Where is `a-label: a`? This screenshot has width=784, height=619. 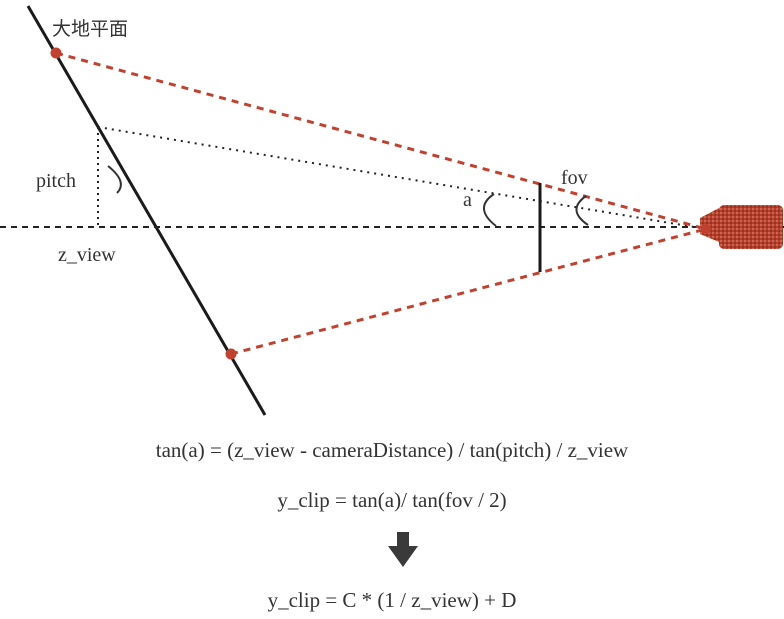 a-label: a is located at coordinates (467, 200).